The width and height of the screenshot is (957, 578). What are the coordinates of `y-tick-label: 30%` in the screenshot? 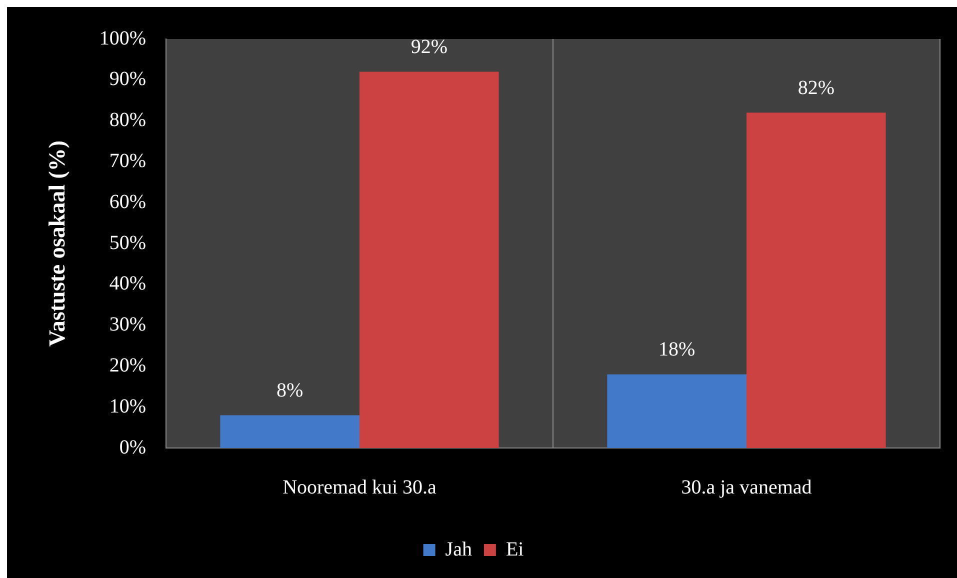 It's located at (127, 325).